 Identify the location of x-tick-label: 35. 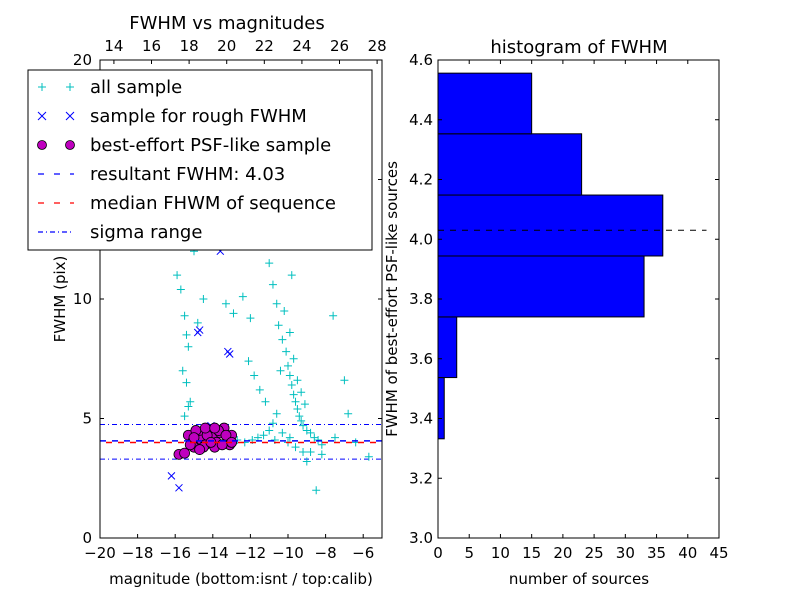
(656, 553).